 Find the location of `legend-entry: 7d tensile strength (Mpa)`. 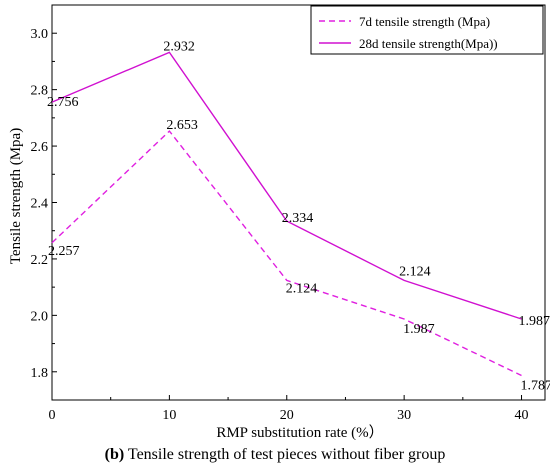

legend-entry: 7d tensile strength (Mpa) is located at coordinates (424, 21).